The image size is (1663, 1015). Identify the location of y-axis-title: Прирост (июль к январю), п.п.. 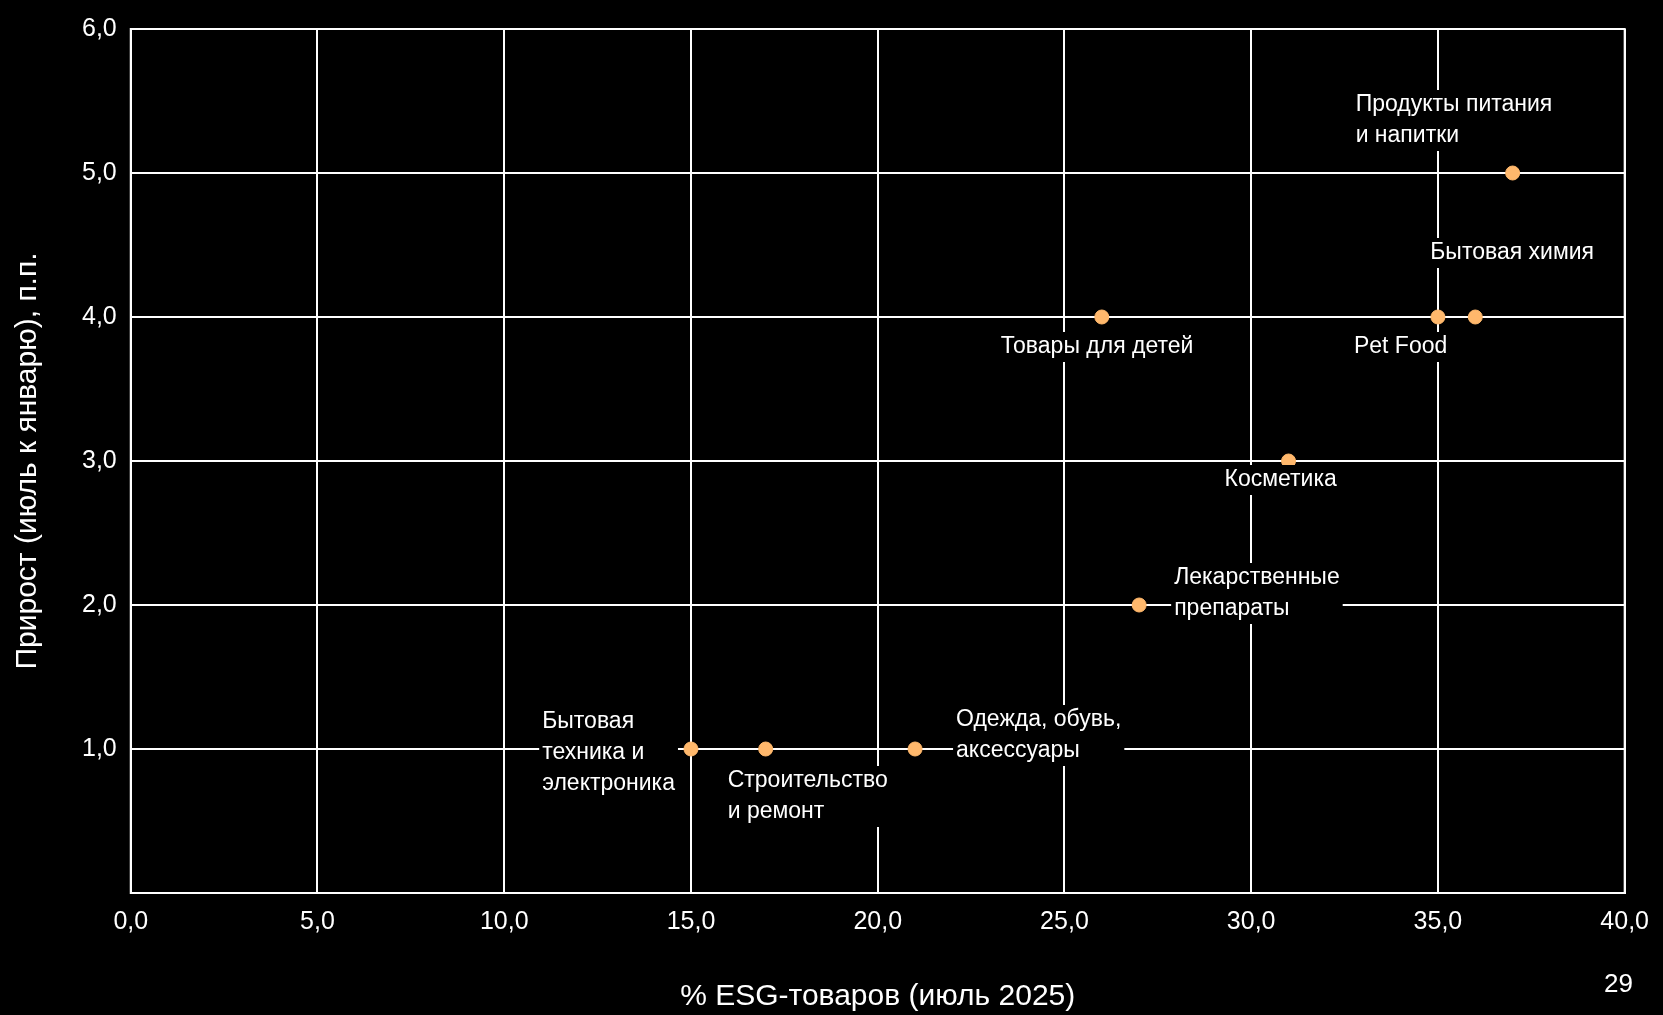
(26, 461).